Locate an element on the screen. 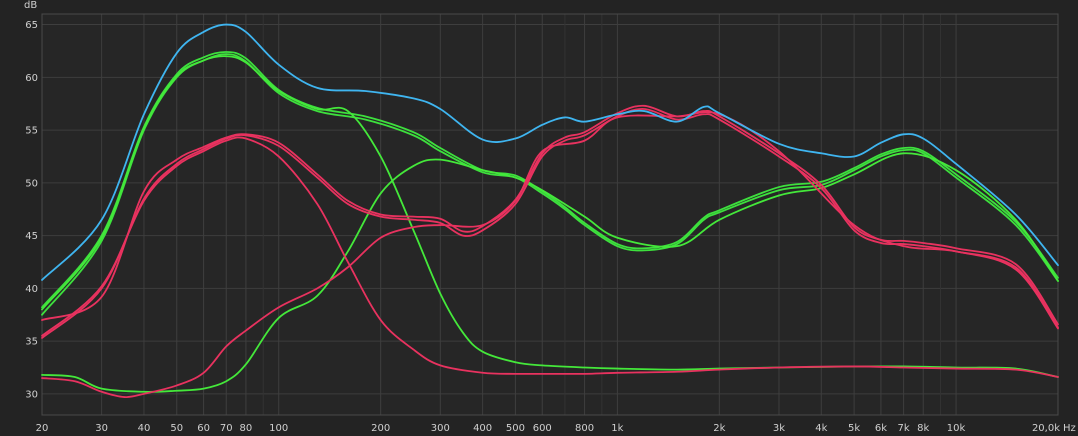  x-tick-label: 100 is located at coordinates (278, 428).